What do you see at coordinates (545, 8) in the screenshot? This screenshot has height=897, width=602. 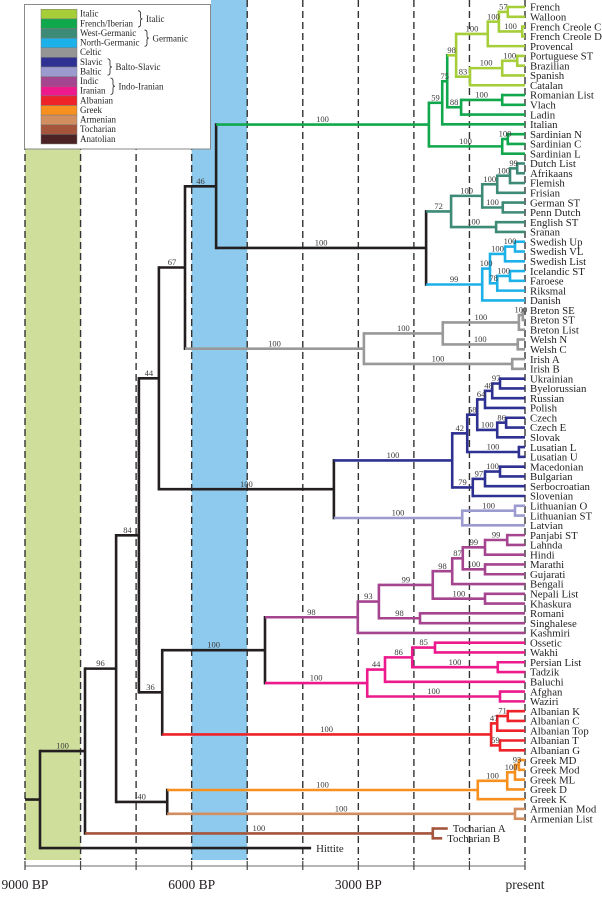 I see `leaf-label: French` at bounding box center [545, 8].